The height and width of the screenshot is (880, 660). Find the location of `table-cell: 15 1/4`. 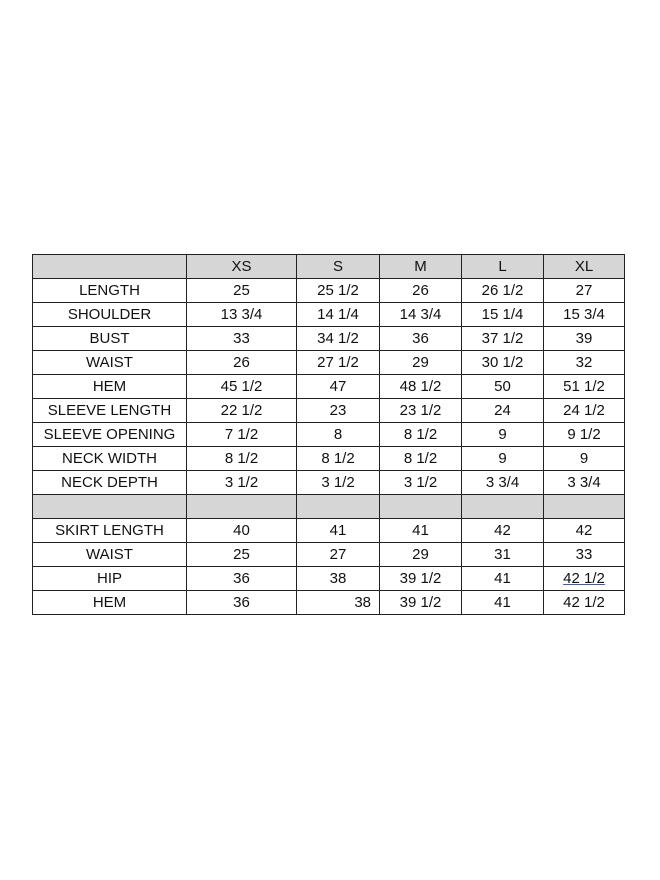

table-cell: 15 1/4 is located at coordinates (502, 314).